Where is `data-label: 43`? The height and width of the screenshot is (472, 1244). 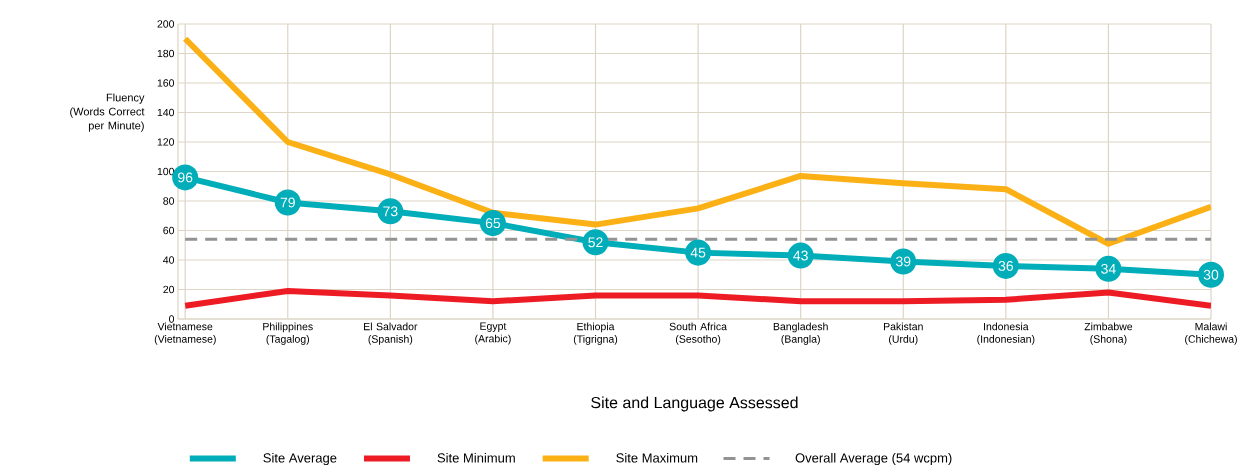 data-label: 43 is located at coordinates (800, 255).